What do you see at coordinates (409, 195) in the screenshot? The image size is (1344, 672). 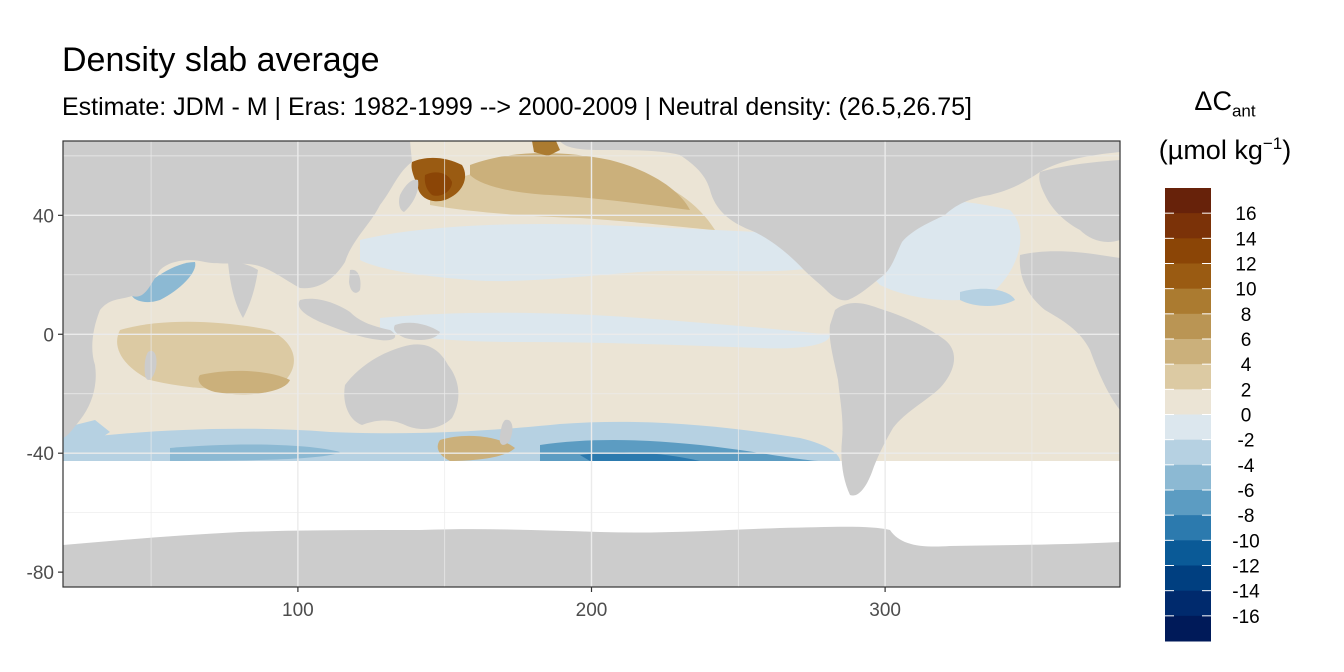 I see `landmass-japan` at bounding box center [409, 195].